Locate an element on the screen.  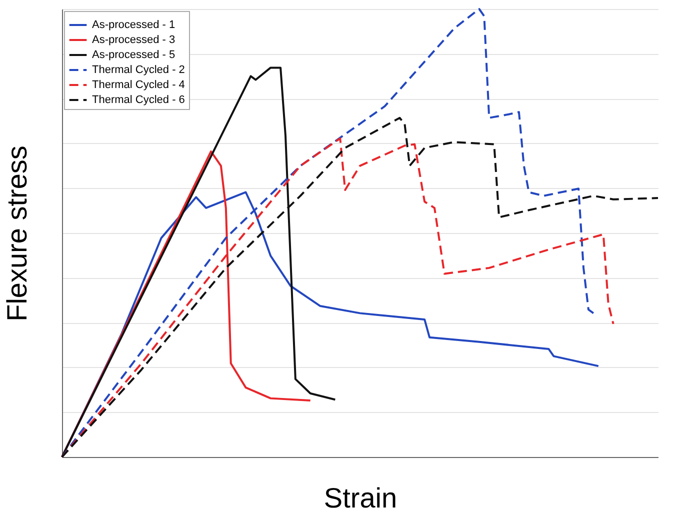
legend-label: As-processed - 3 is located at coordinates (134, 40).